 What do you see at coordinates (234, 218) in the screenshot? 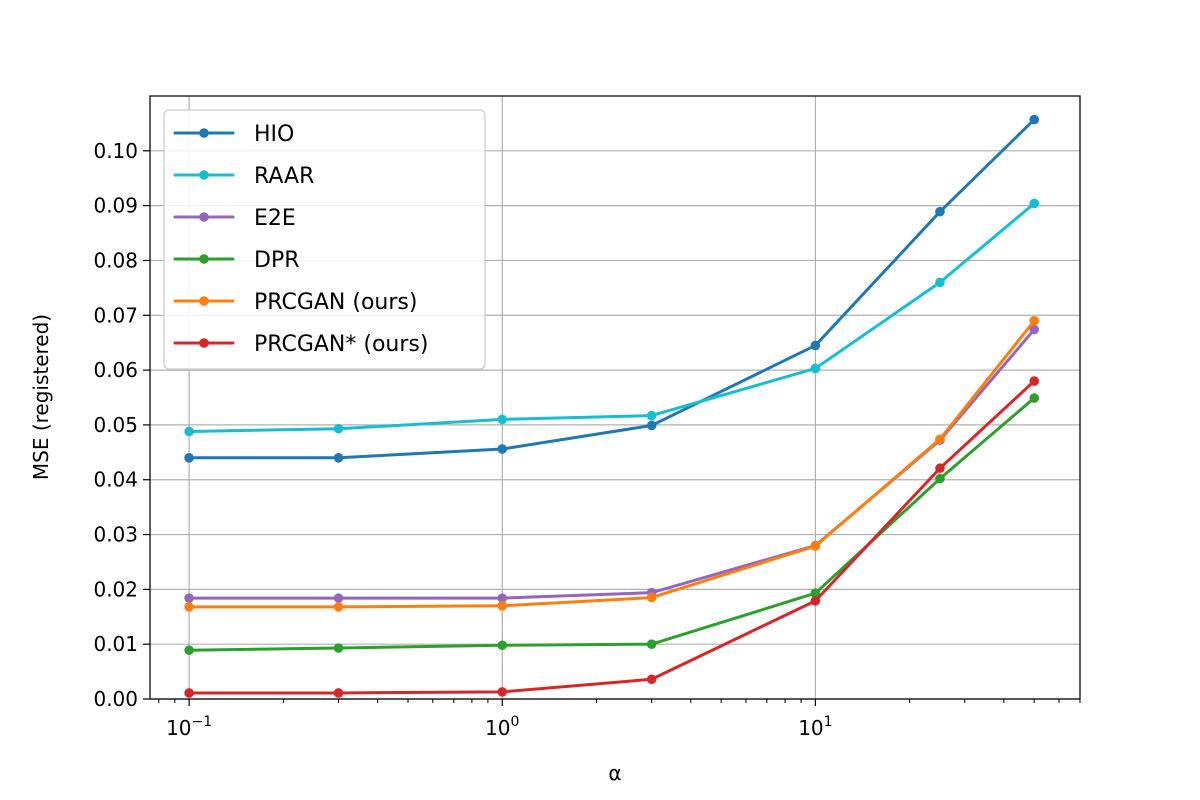
I see `legend-item: E2E` at bounding box center [234, 218].